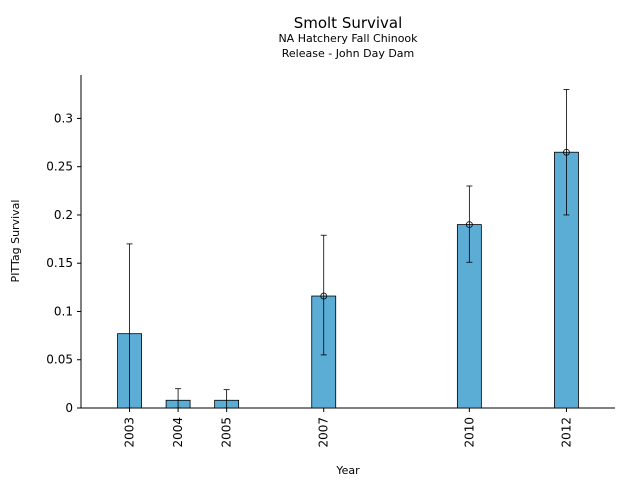 The image size is (640, 480). Describe the element at coordinates (324, 432) in the screenshot. I see `x-tick-label: 2007` at that location.